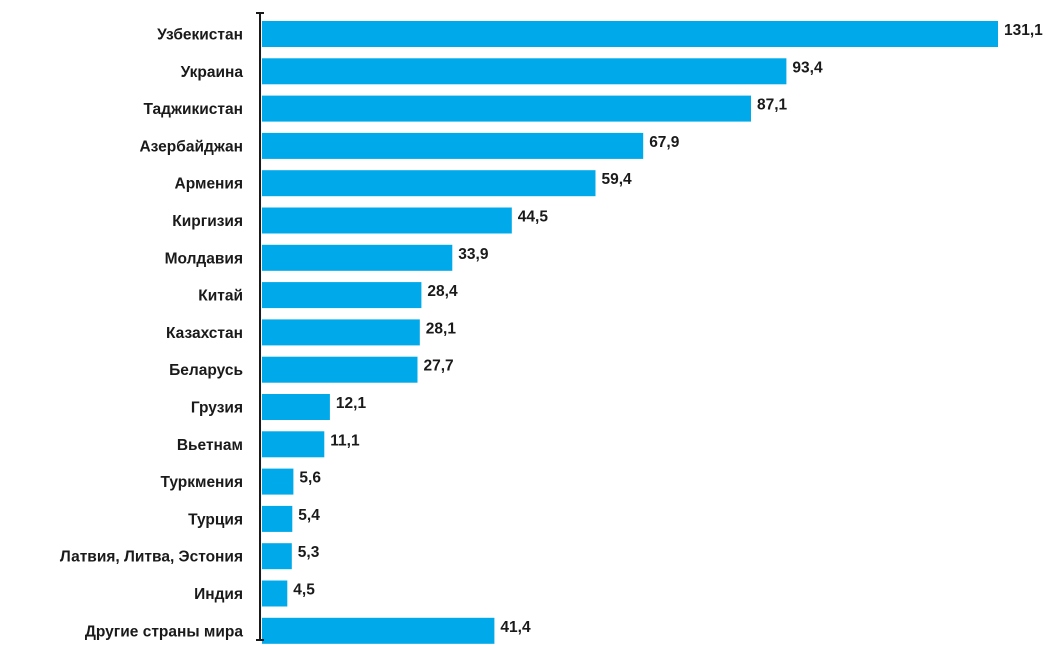  What do you see at coordinates (218, 594) in the screenshot?
I see `category-label: Индия` at bounding box center [218, 594].